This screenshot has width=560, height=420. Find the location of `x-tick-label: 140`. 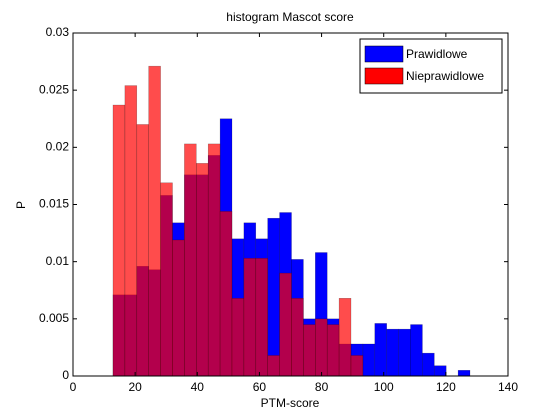

x-tick-label: 140 is located at coordinates (508, 387).